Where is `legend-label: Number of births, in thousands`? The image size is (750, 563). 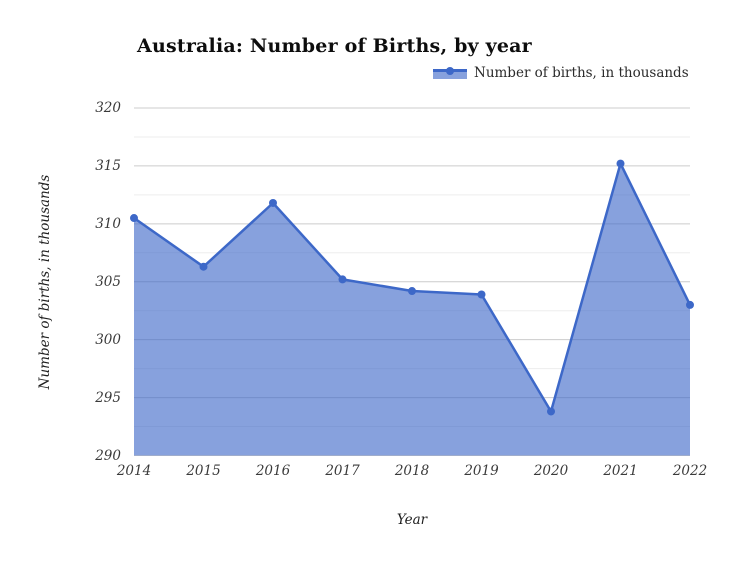
legend-label: Number of births, in thousands is located at coordinates (581, 73).